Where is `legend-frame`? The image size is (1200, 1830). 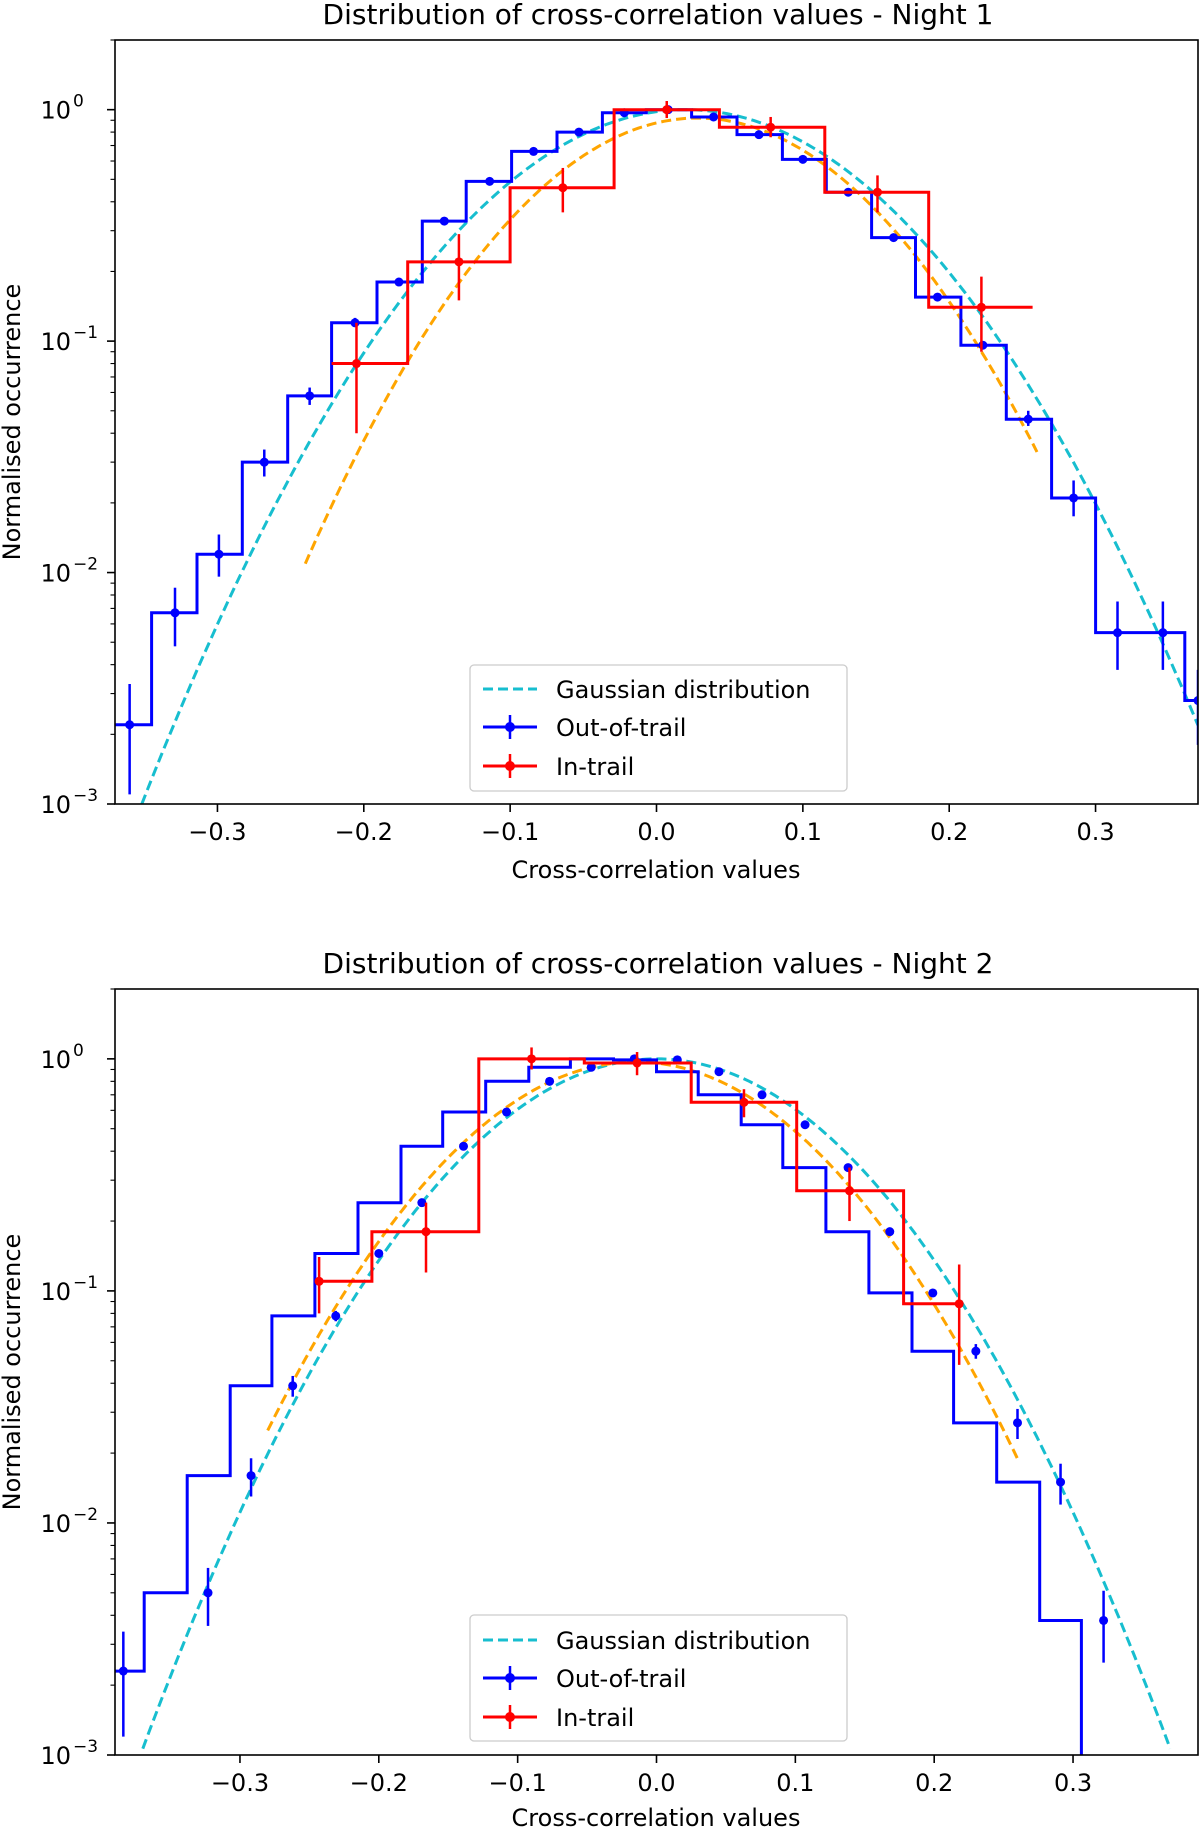
legend-frame is located at coordinates (658, 728).